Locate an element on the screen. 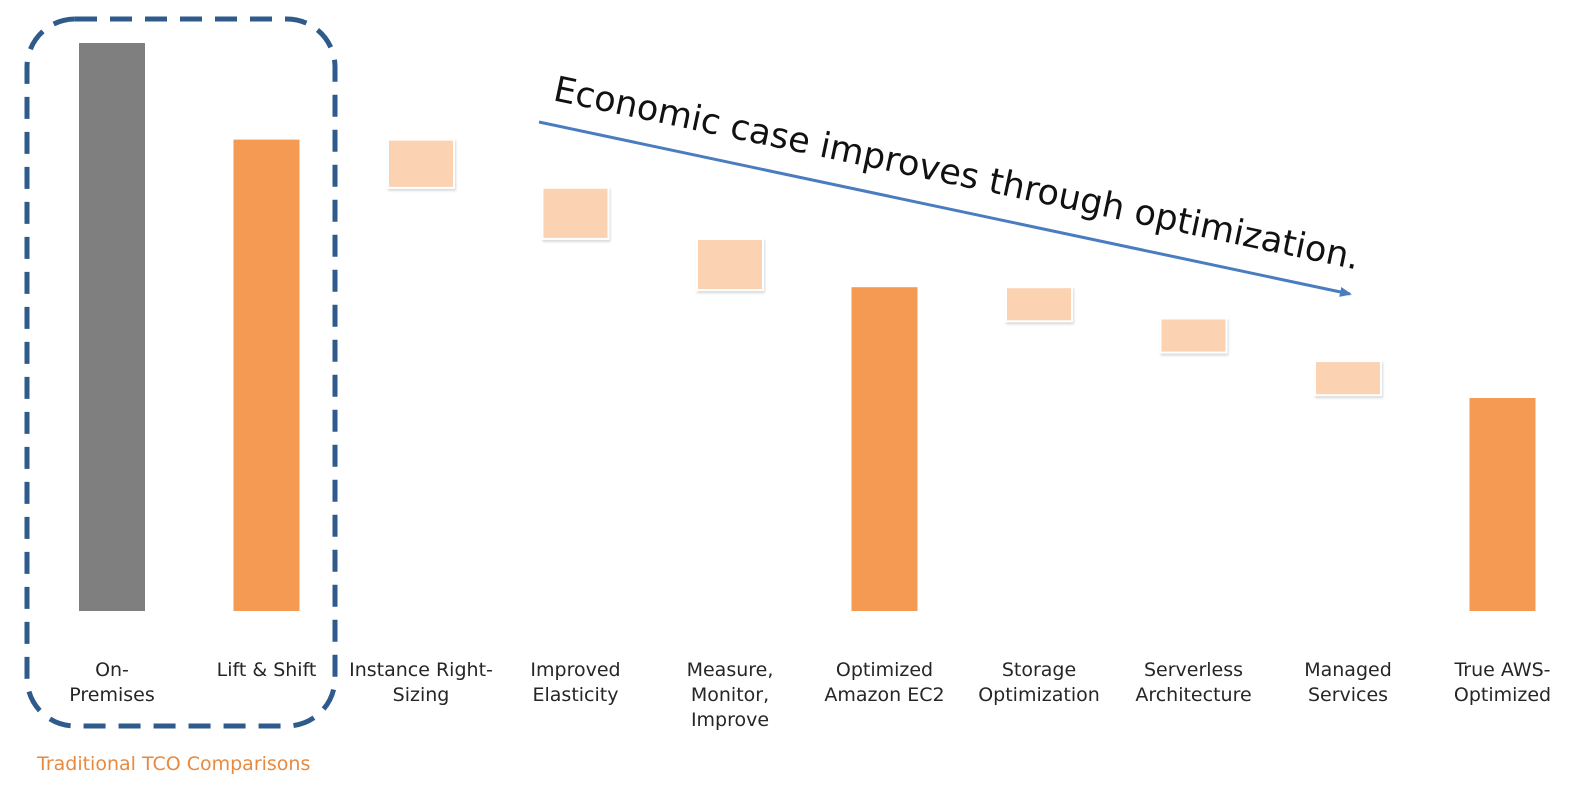 The height and width of the screenshot is (786, 1572). category-label-line: Amazon EC2 is located at coordinates (884, 695).